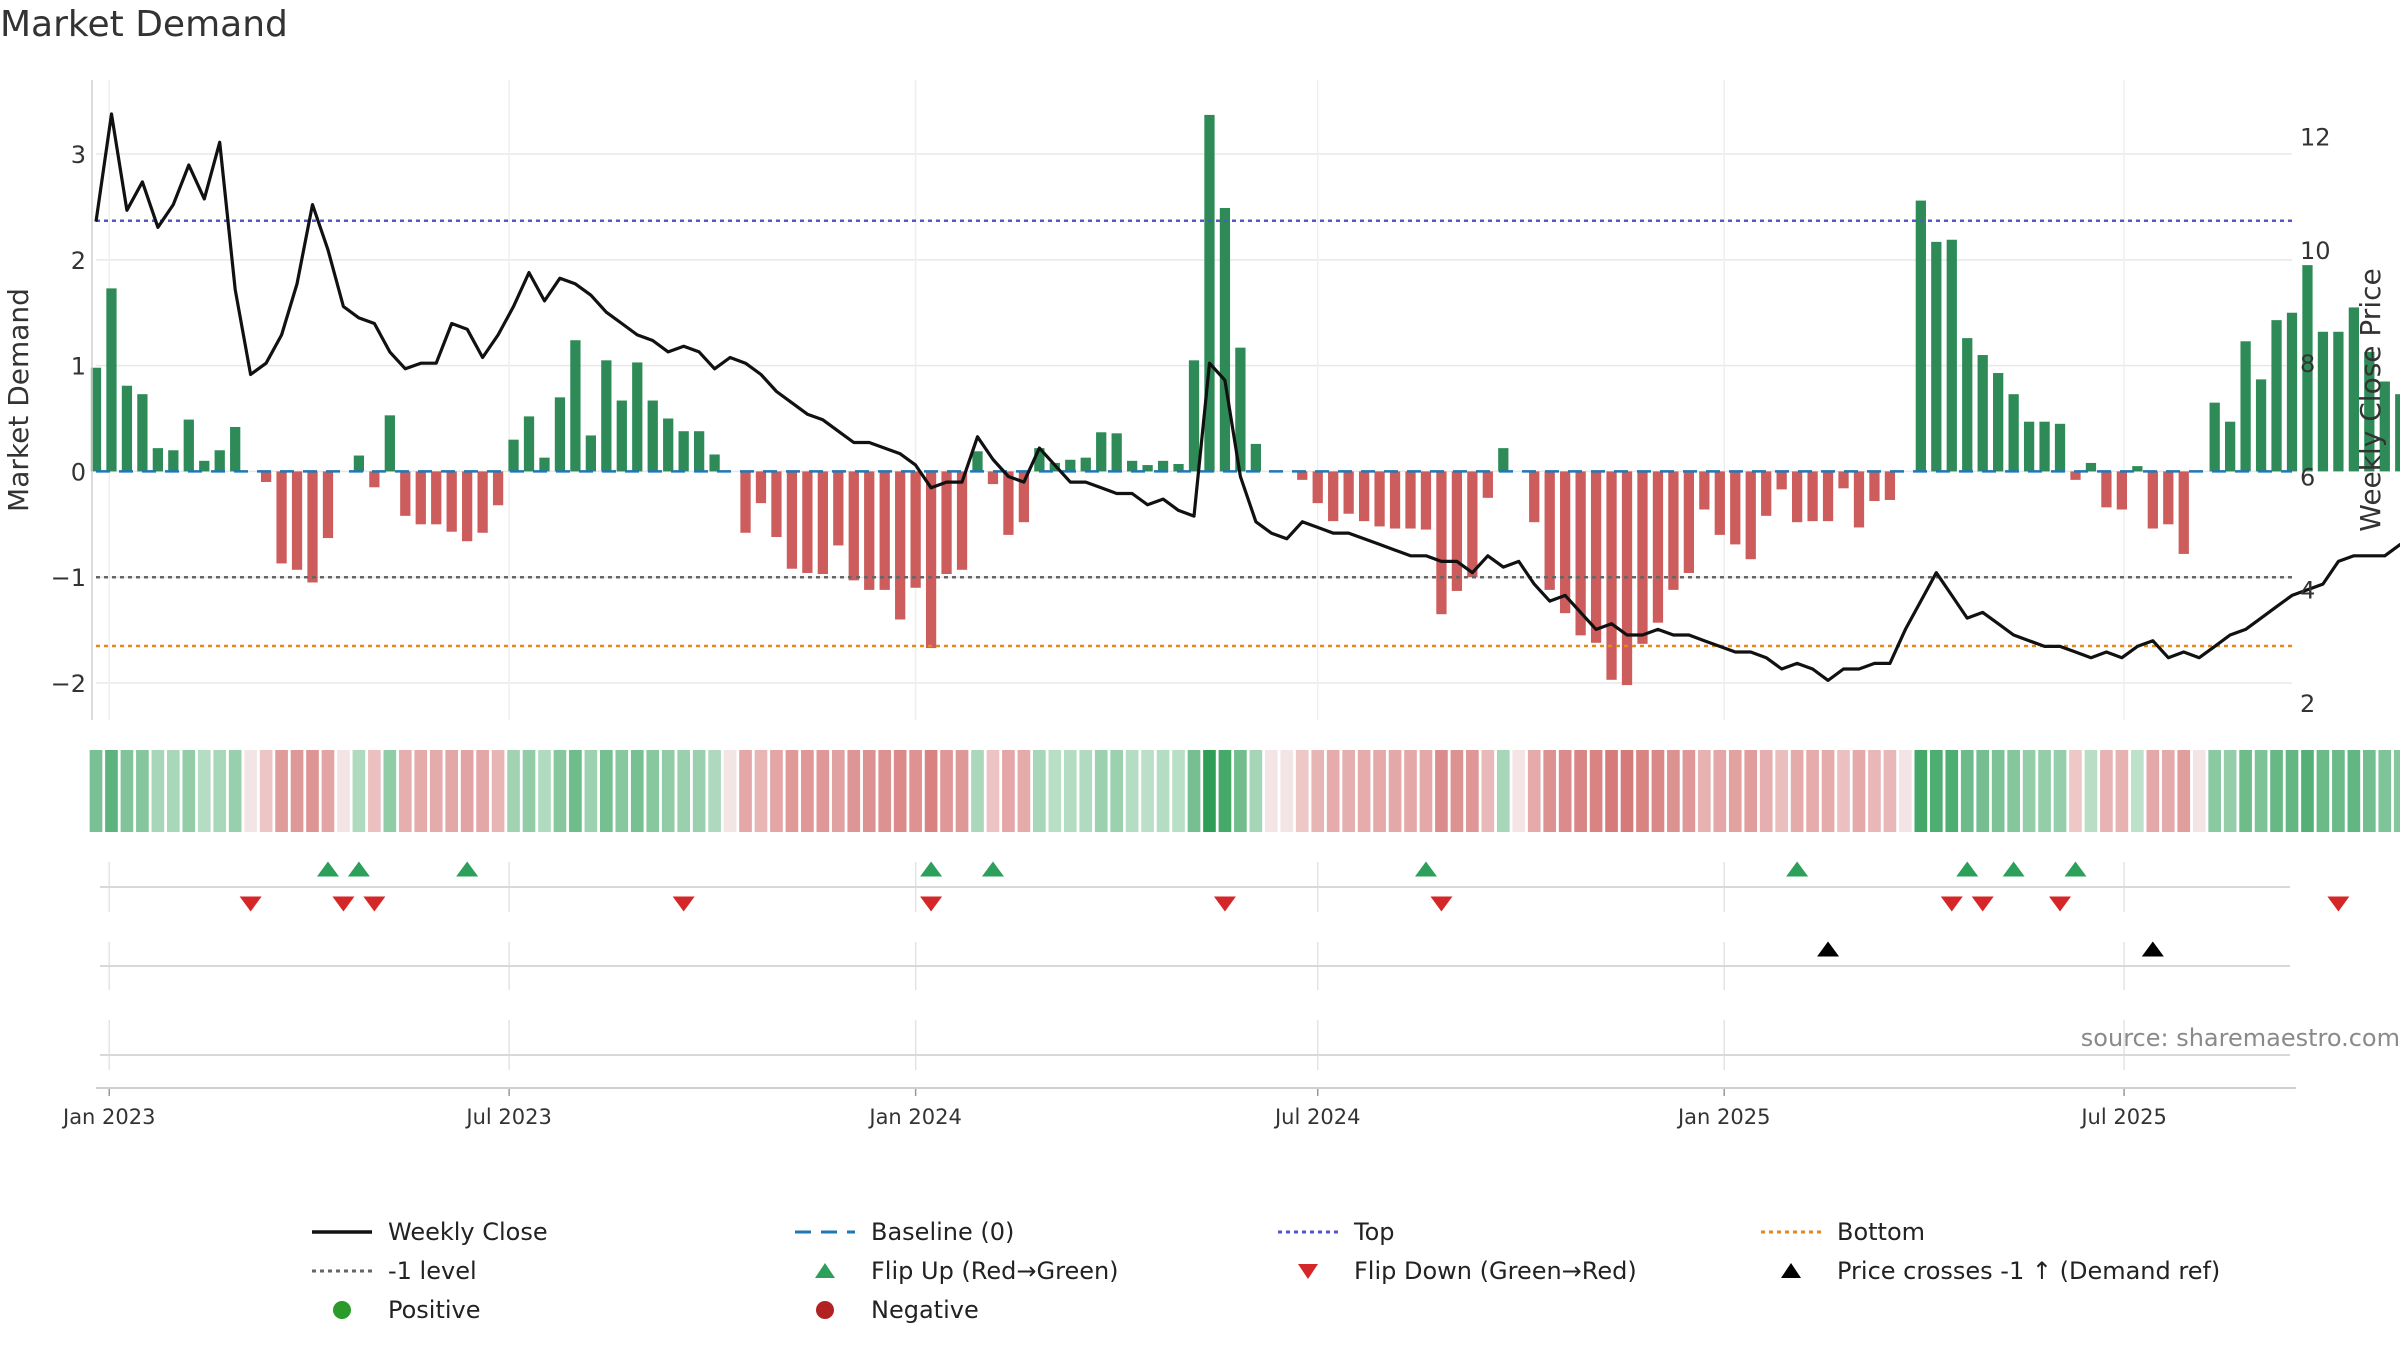 Image resolution: width=2400 pixels, height=1350 pixels. Describe the element at coordinates (432, 1270) in the screenshot. I see `legend-label: -1 level` at that location.